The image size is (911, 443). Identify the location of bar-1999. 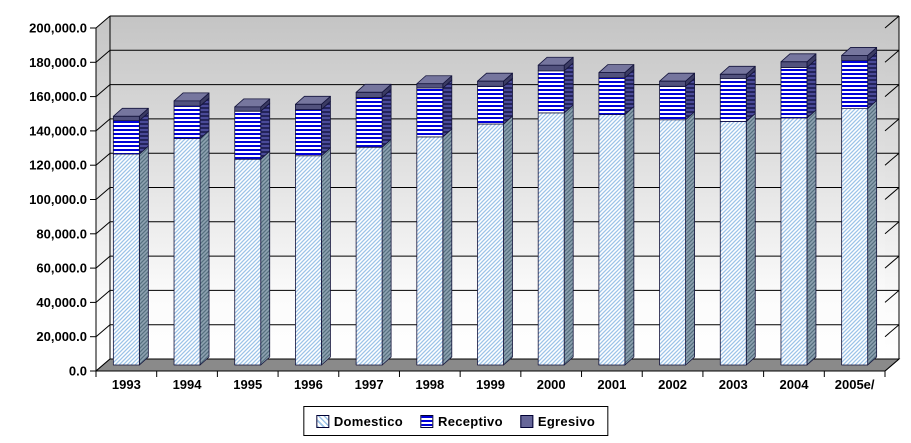
(495, 219).